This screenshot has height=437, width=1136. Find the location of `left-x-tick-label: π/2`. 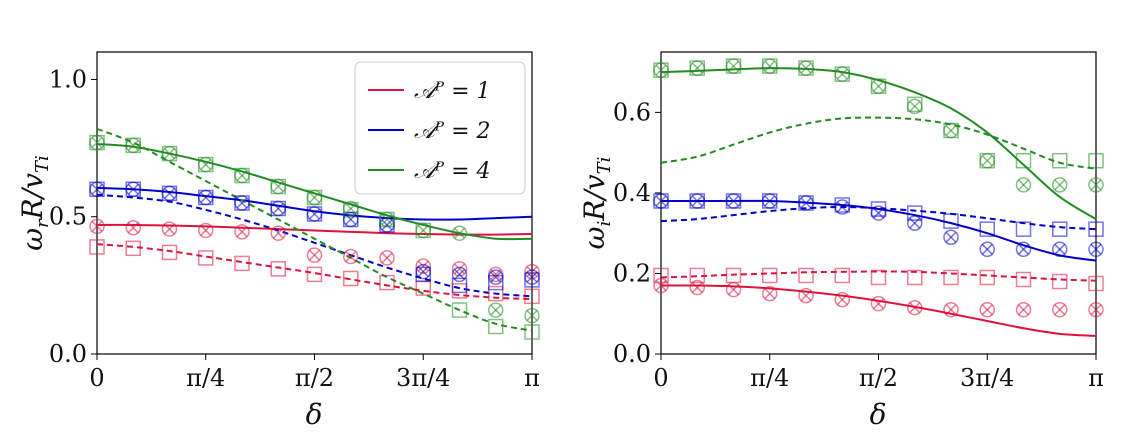

left-x-tick-label: π/2 is located at coordinates (314, 378).